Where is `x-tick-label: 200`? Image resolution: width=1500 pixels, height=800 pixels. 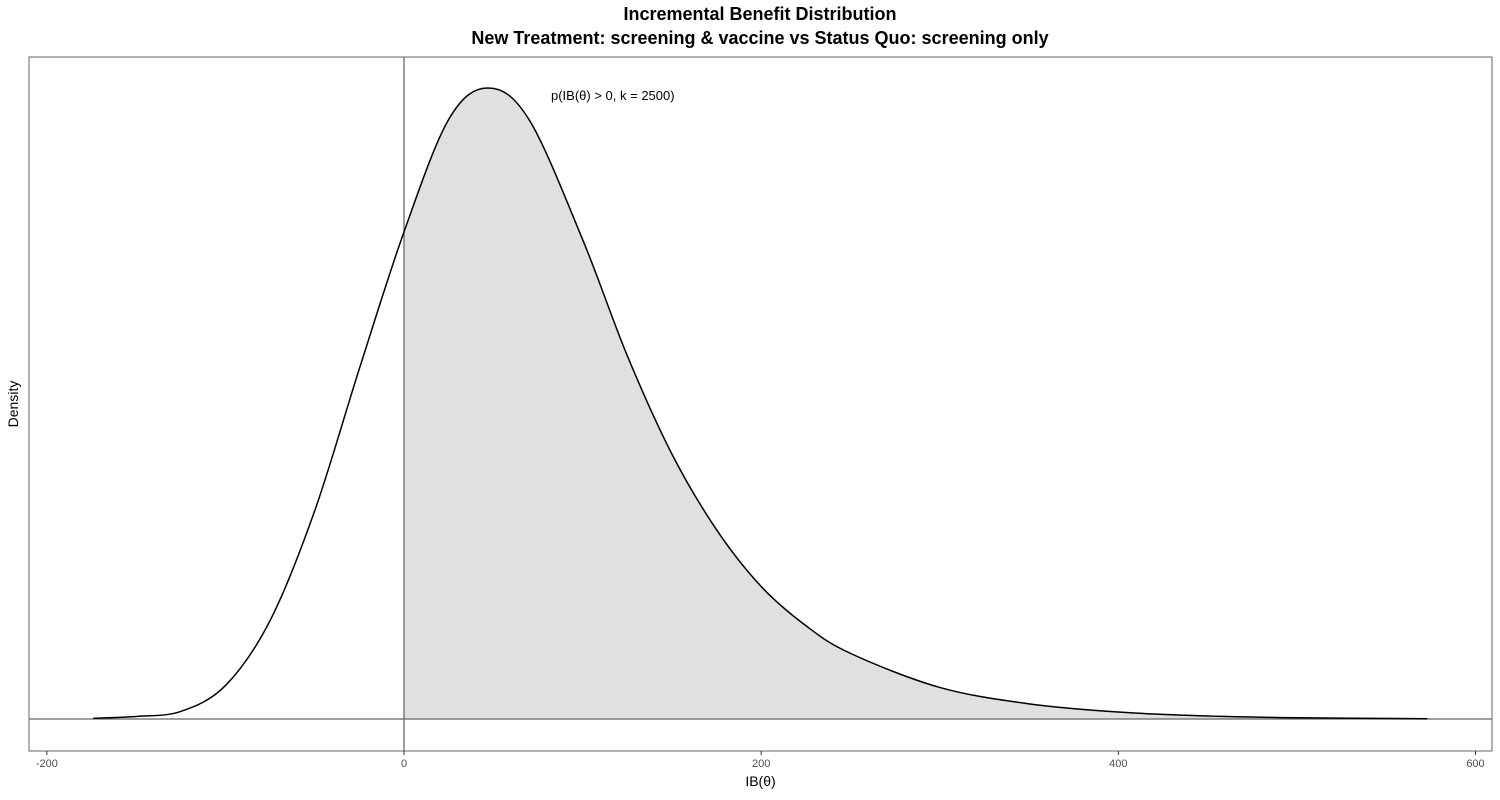 x-tick-label: 200 is located at coordinates (761, 764).